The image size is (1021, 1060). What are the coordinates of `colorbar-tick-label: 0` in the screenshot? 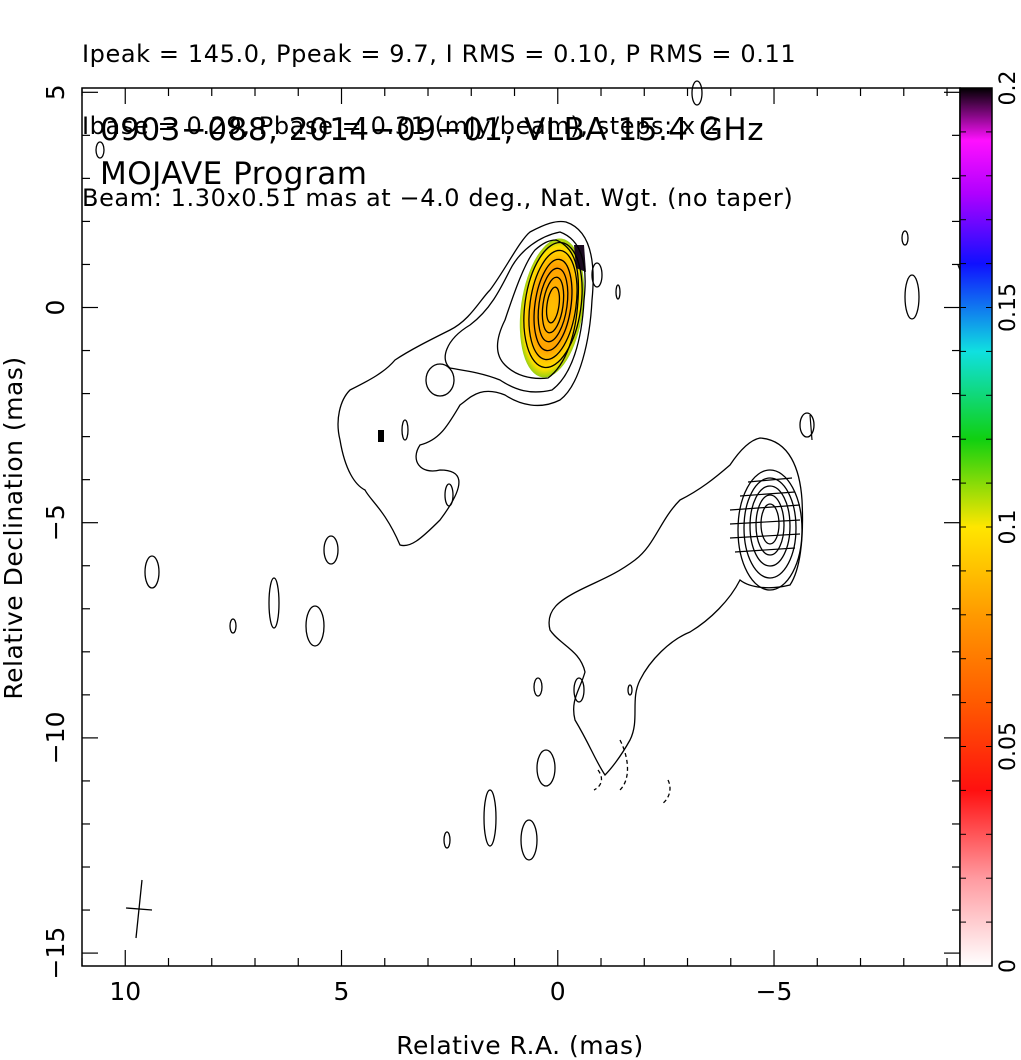 It's located at (1008, 966).